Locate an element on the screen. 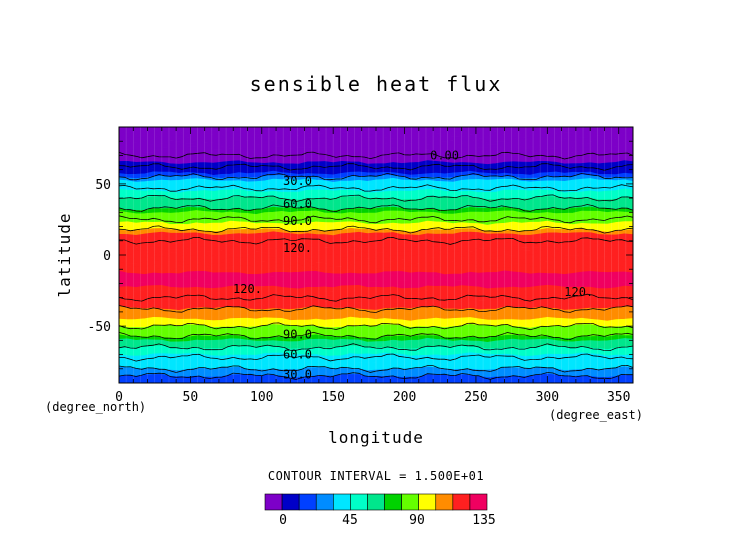  x-tick-label: 100 is located at coordinates (261, 397).